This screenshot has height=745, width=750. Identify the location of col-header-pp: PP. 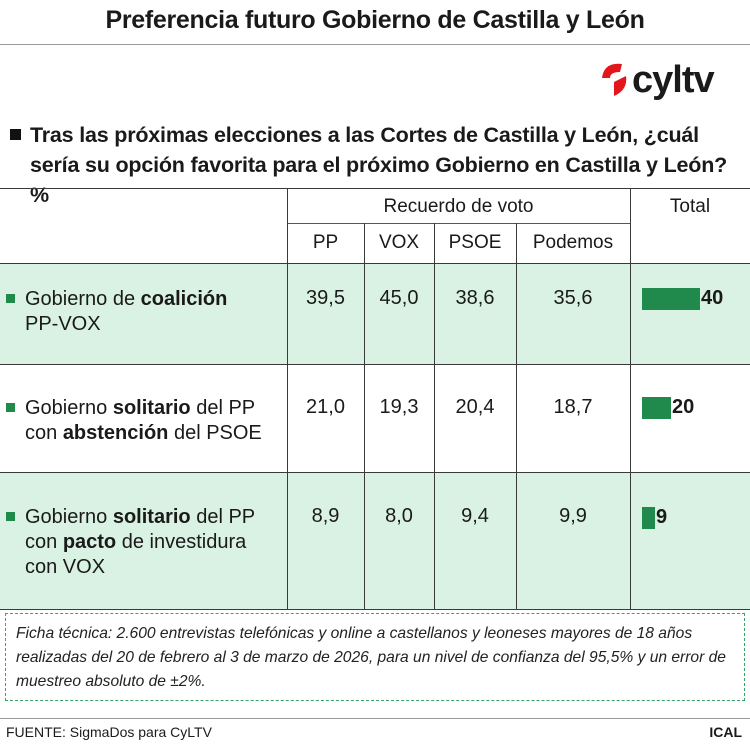
(325, 242).